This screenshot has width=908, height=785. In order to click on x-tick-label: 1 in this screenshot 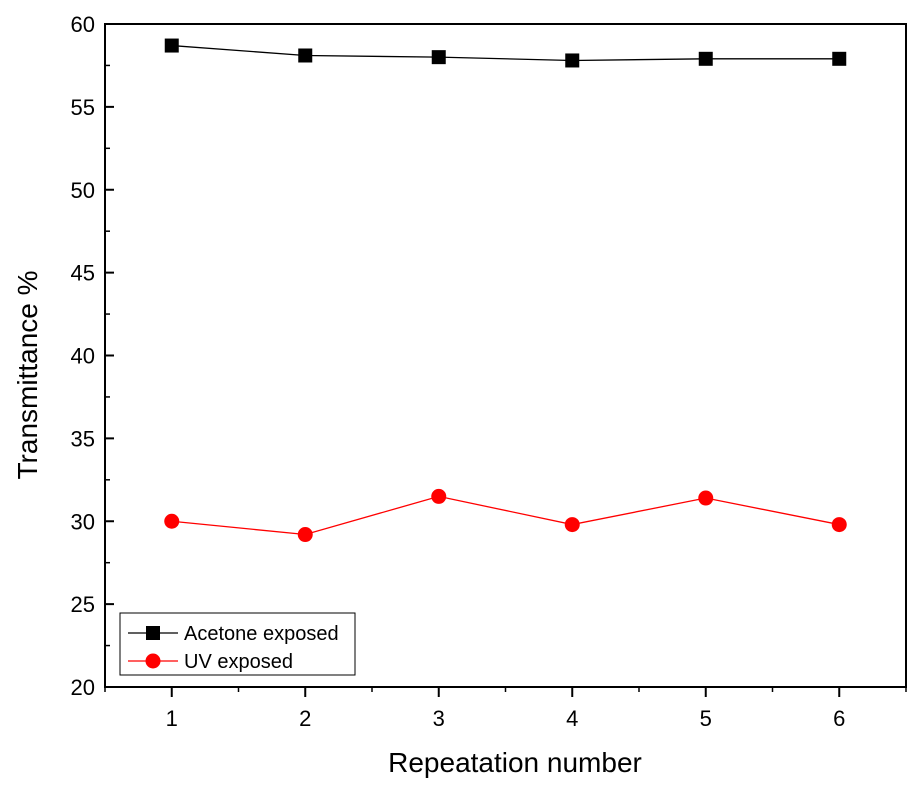, I will do `click(172, 718)`.